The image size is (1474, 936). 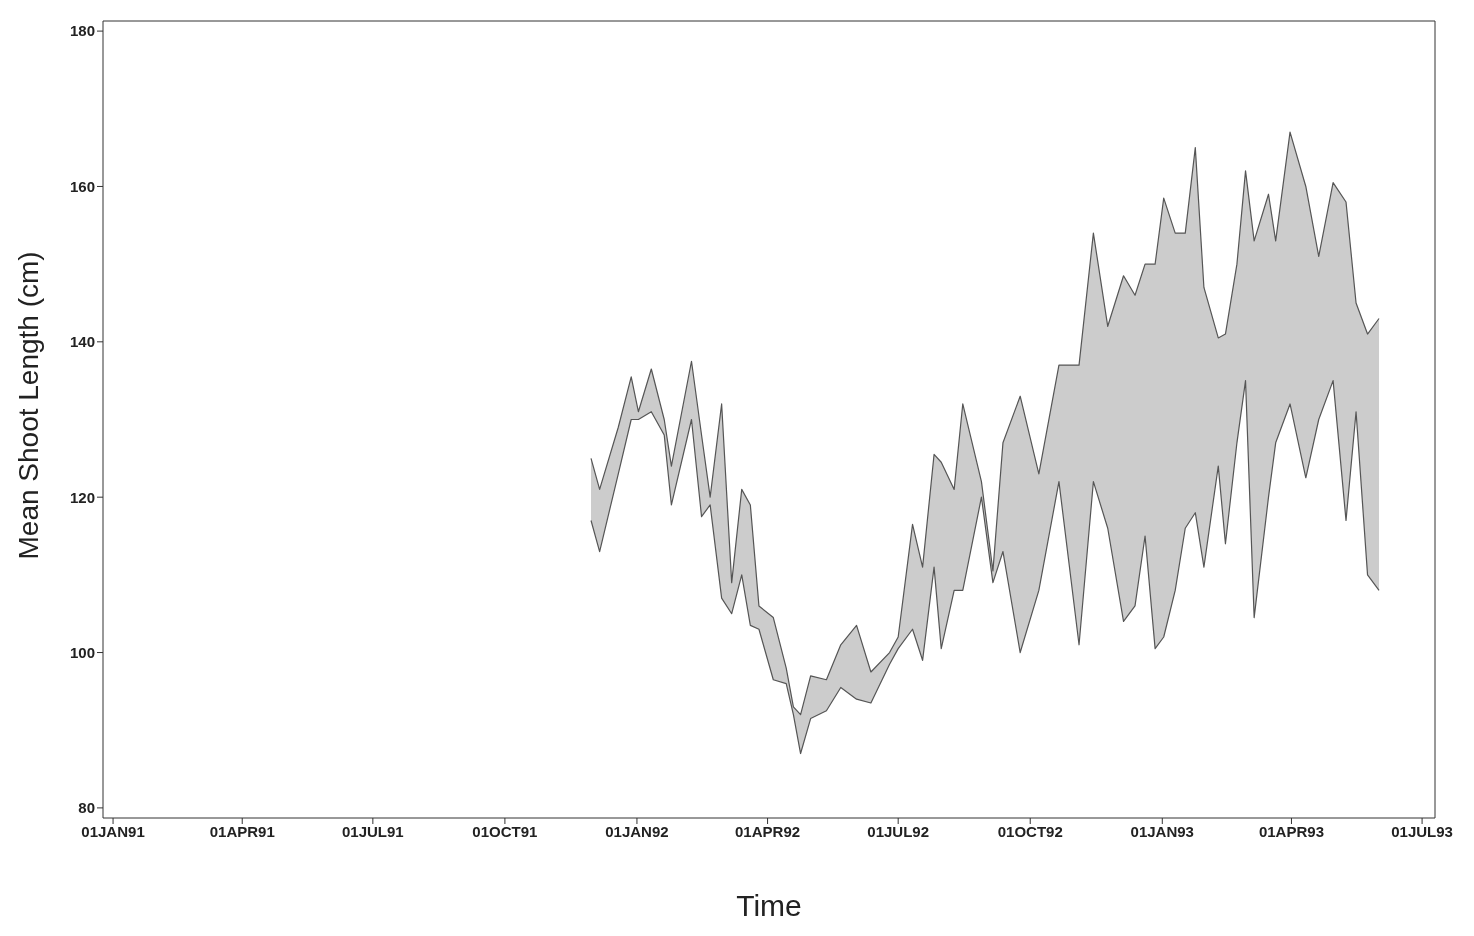 What do you see at coordinates (82, 652) in the screenshot?
I see `y-tick-label: 100` at bounding box center [82, 652].